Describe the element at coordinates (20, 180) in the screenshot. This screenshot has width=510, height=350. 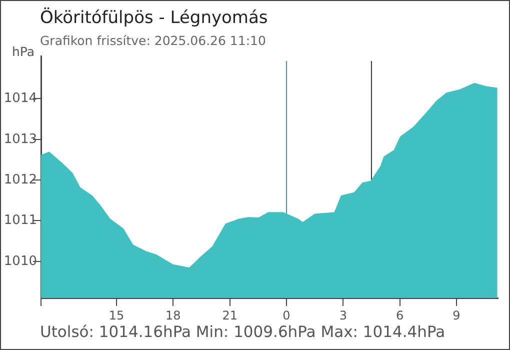
I see `y-tick-label: 1012` at that location.